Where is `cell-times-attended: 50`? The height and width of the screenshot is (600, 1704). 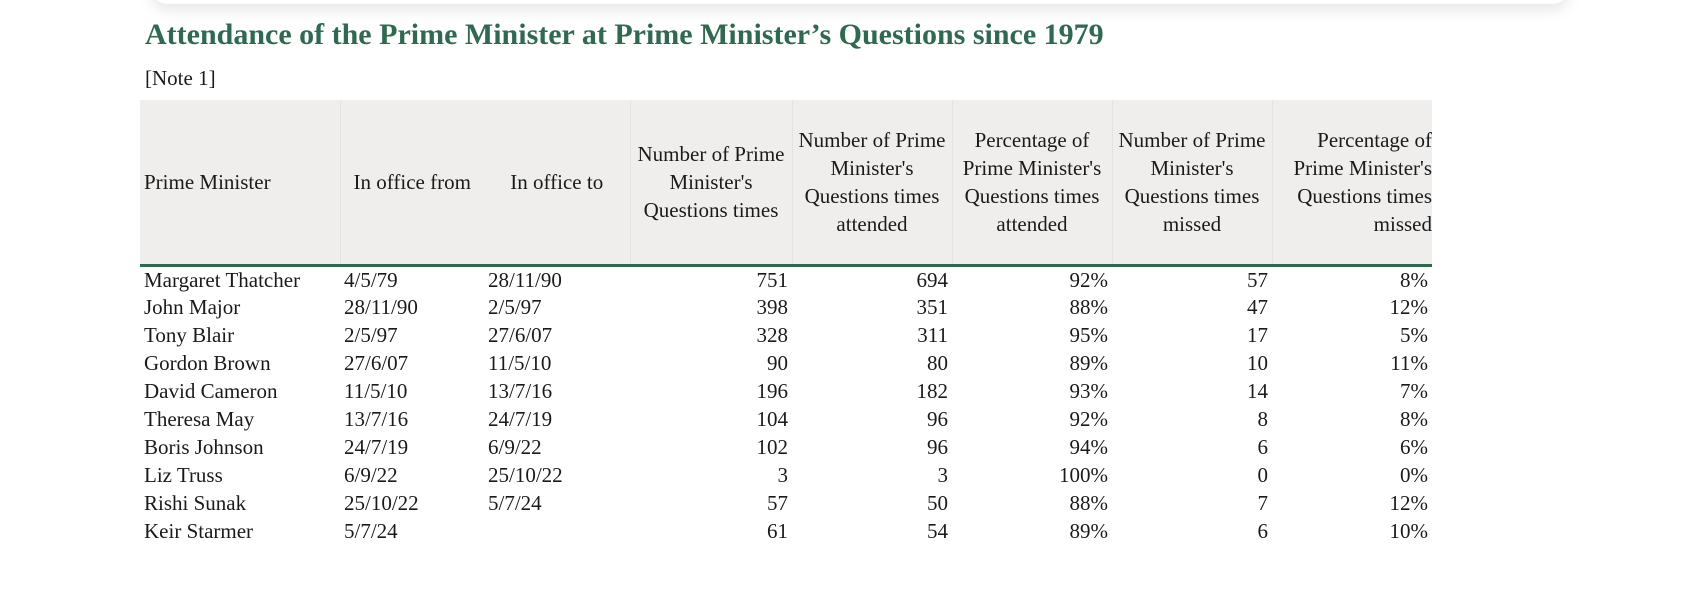
cell-times-attended: 50 is located at coordinates (937, 503).